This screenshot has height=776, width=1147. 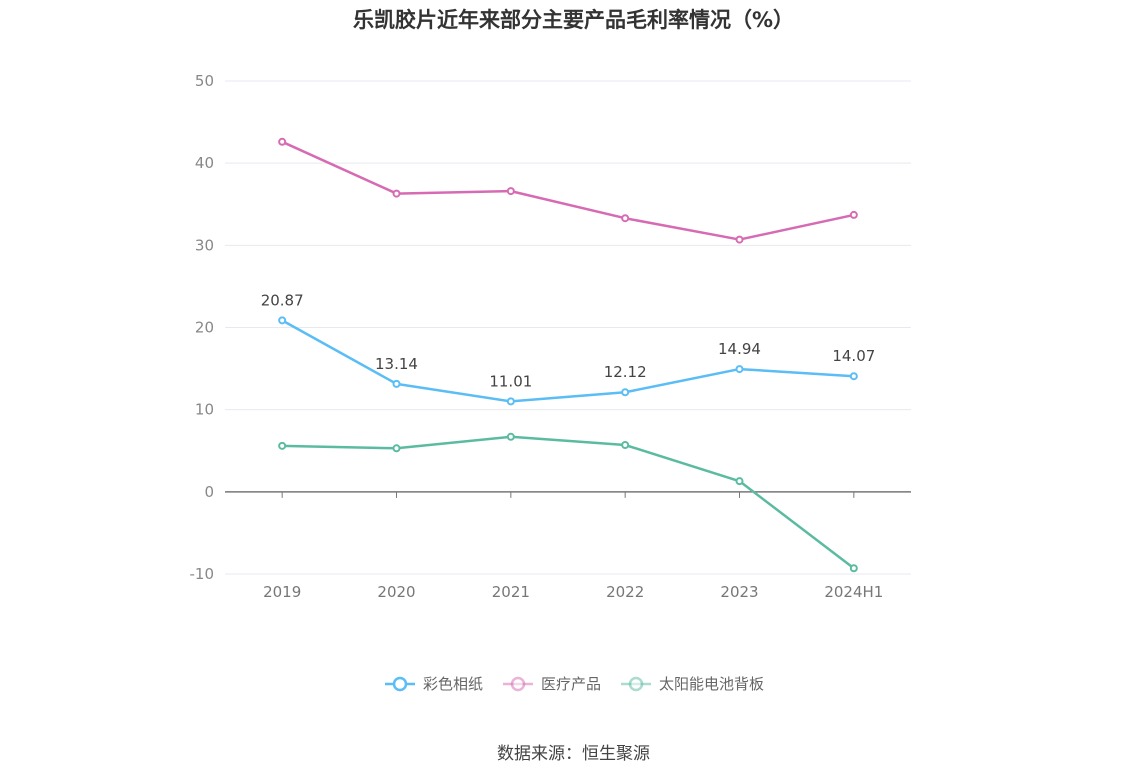 What do you see at coordinates (282, 592) in the screenshot?
I see `x-tick-label: 2019` at bounding box center [282, 592].